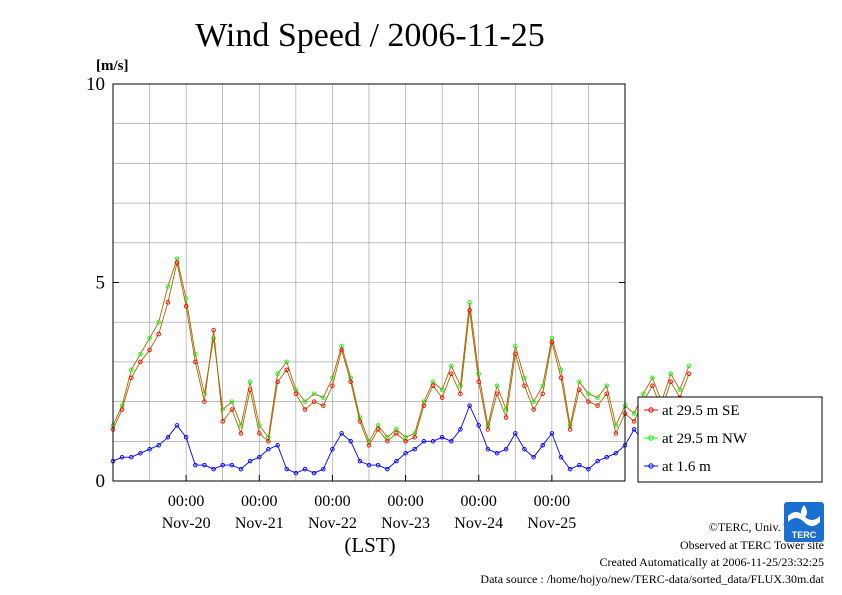 The height and width of the screenshot is (595, 842). Describe the element at coordinates (551, 523) in the screenshot. I see `x-tick-date-label: Nov-25` at that location.